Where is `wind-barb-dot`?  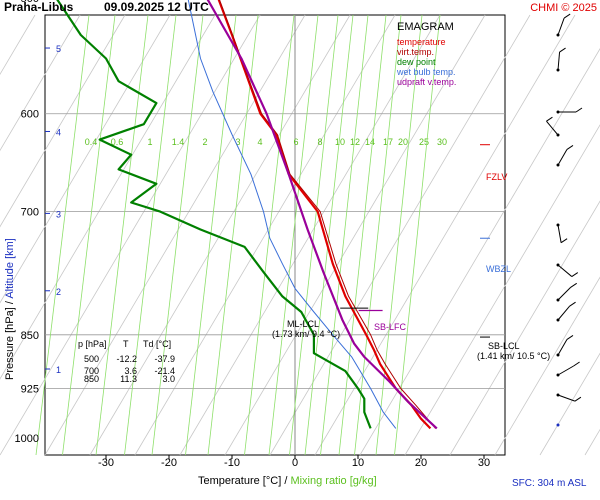
wind-barb-dot is located at coordinates (558, 425).